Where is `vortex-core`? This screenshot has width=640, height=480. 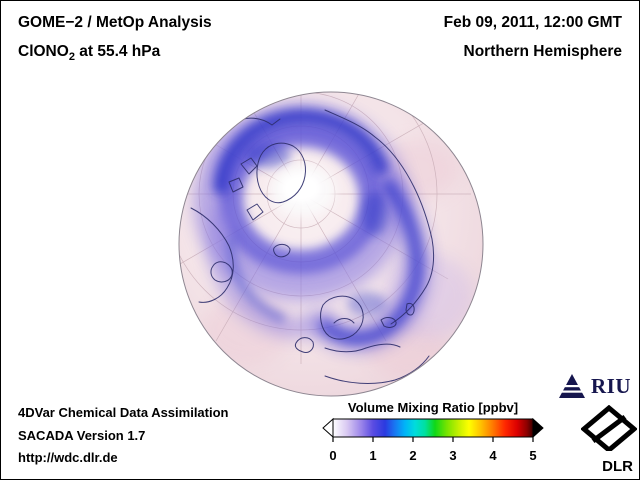
vortex-core is located at coordinates (303, 190).